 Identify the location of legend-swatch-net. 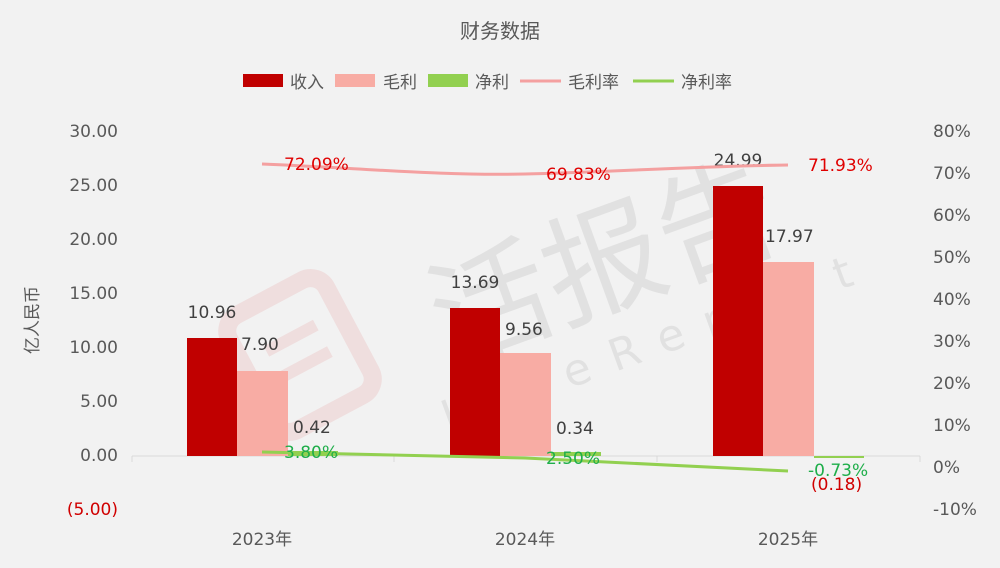
(448, 80).